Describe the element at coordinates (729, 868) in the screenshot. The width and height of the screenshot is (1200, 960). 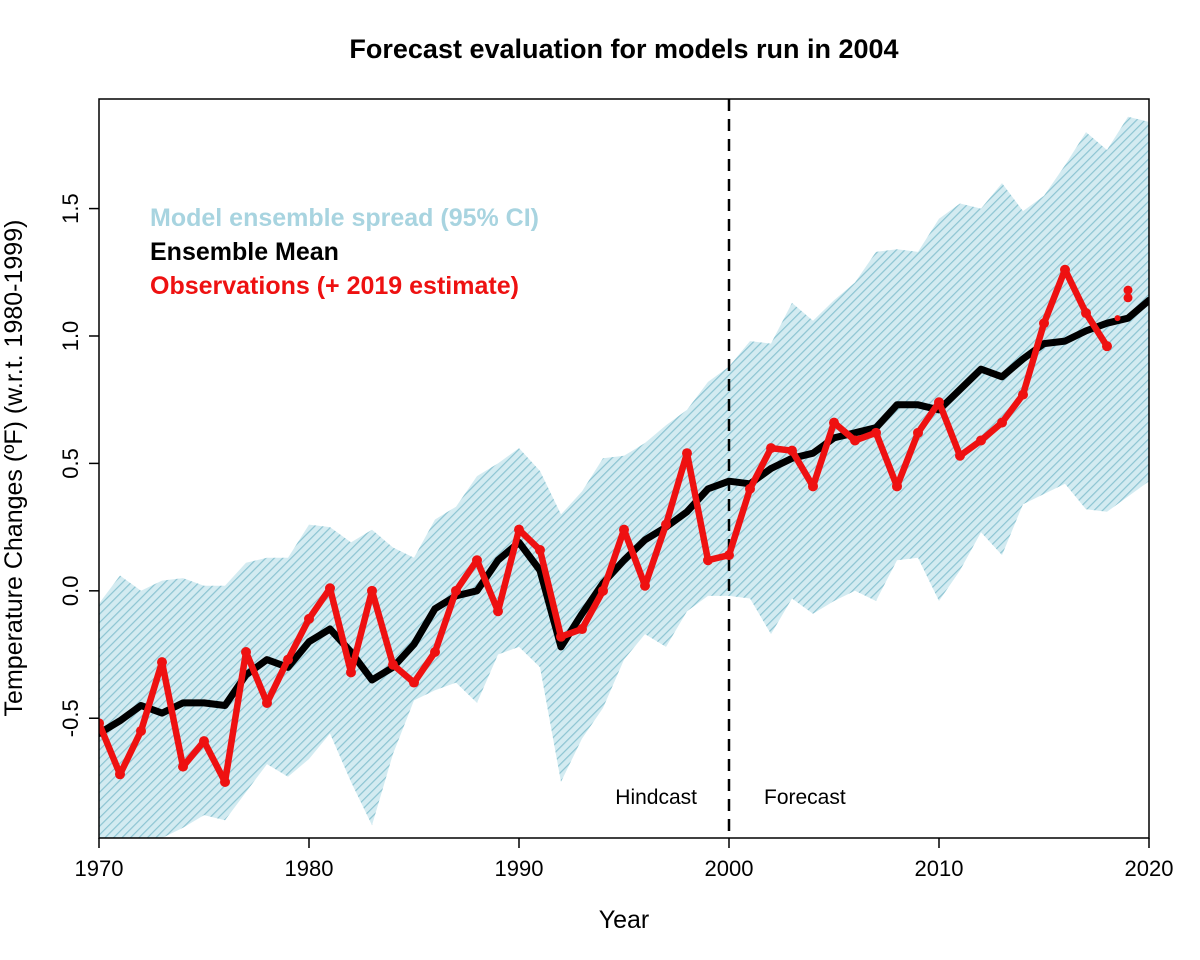
I see `x-tick-label: 2000` at that location.